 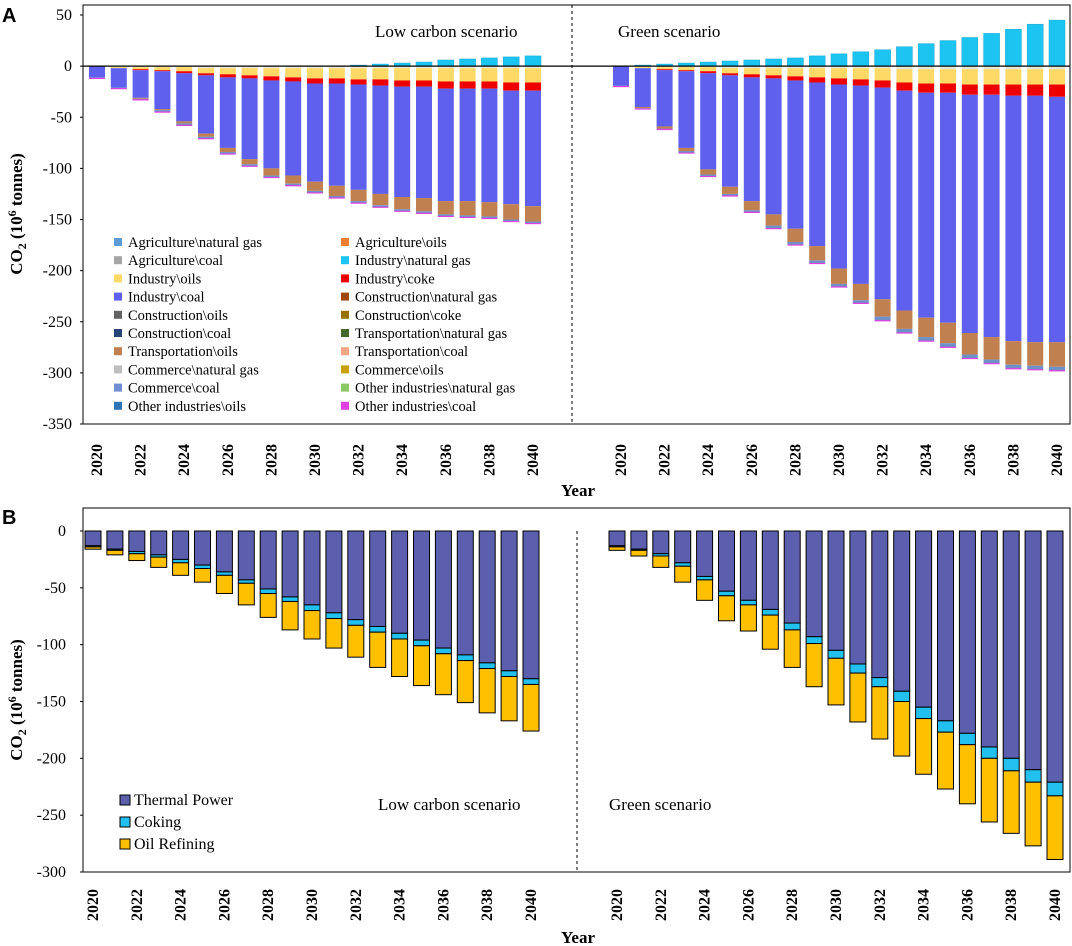 I want to click on panel-b-xtick-label: 2032, so click(x=356, y=905).